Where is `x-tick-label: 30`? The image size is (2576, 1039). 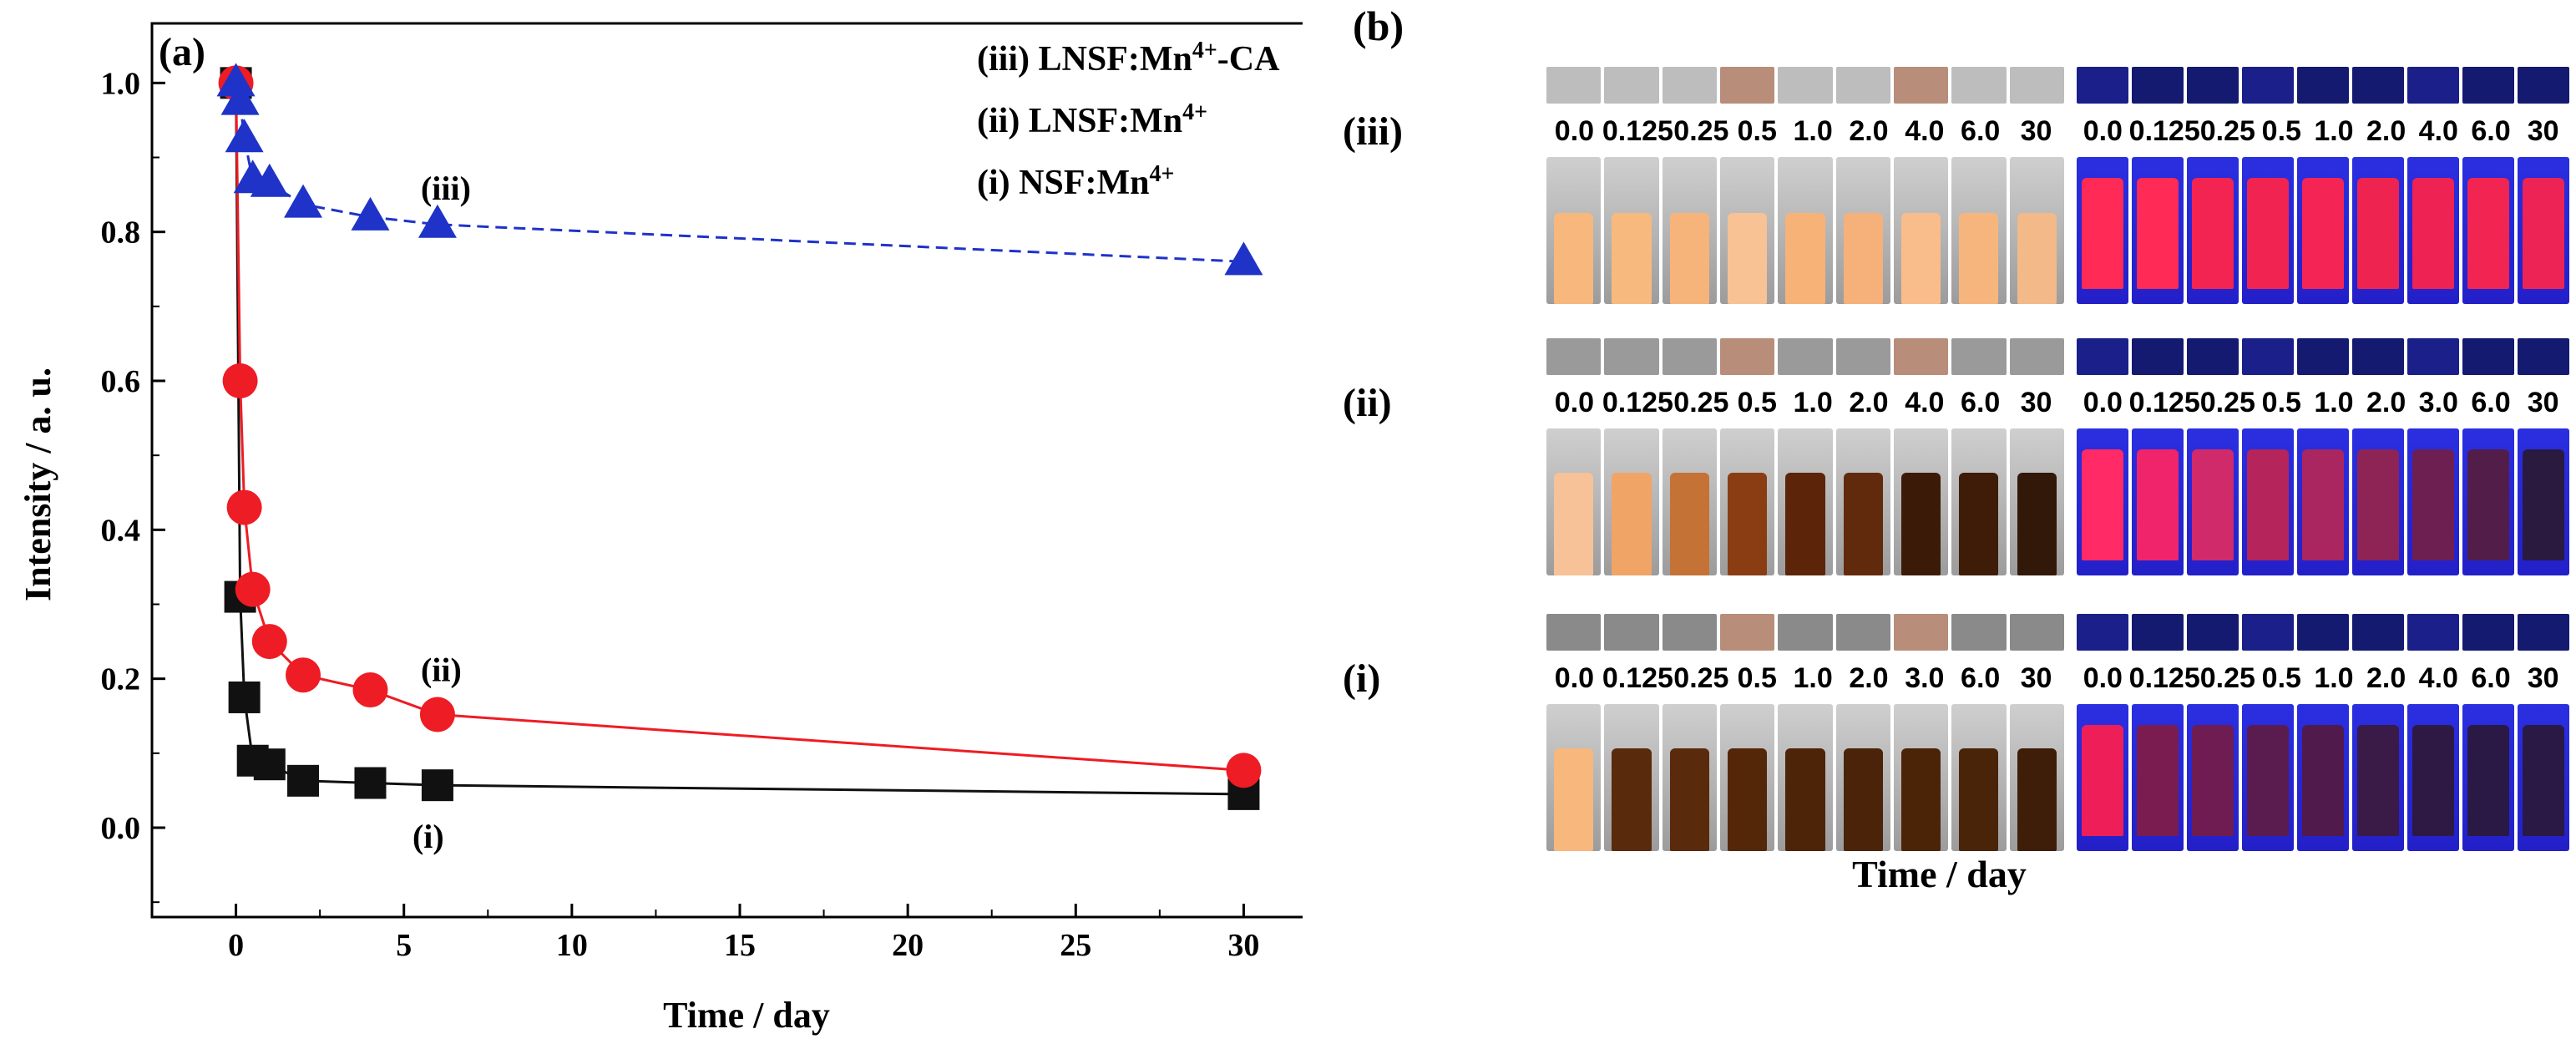 x-tick-label: 30 is located at coordinates (1243, 946).